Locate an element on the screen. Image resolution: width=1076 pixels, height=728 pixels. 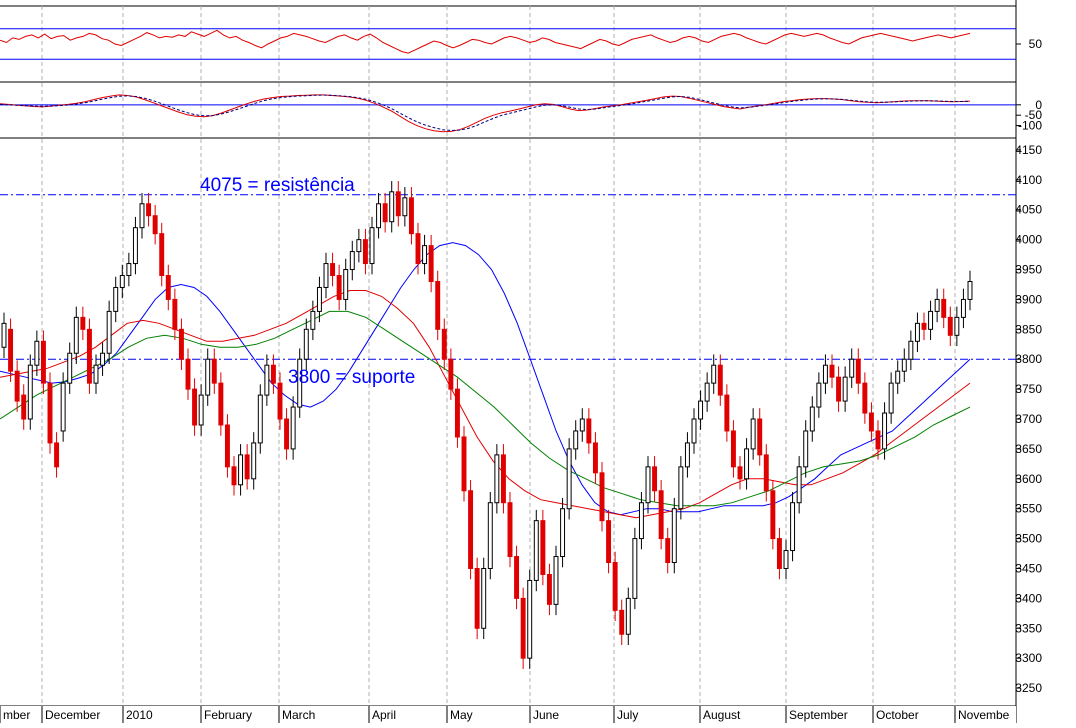
price-tick-label: 4000 is located at coordinates (1028, 240).